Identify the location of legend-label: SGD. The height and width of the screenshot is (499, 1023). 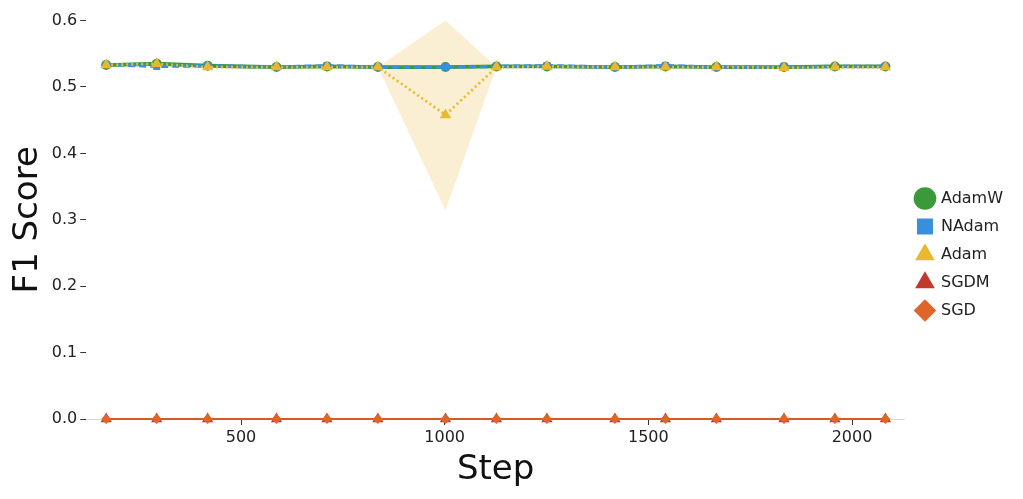
(958, 309).